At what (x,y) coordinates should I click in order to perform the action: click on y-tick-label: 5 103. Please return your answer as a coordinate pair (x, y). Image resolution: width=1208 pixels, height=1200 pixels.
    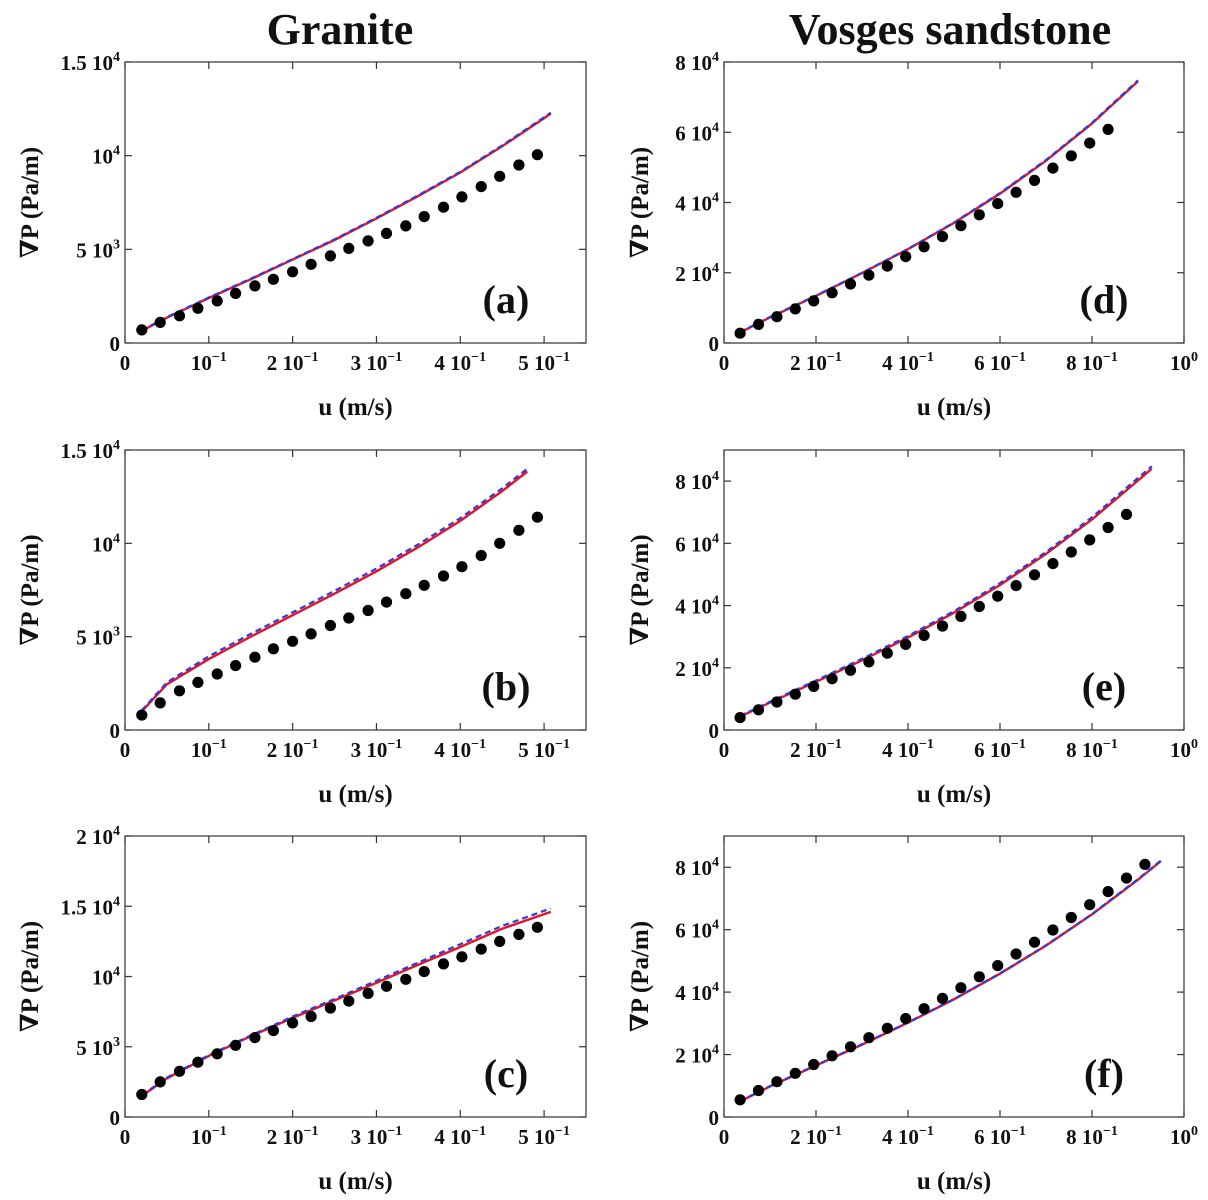
    Looking at the image, I should click on (98, 249).